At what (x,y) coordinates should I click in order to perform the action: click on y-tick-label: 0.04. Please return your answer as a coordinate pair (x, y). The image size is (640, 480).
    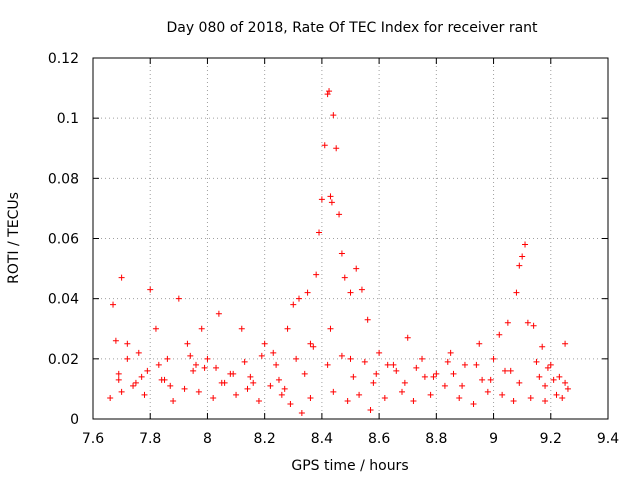
    Looking at the image, I should click on (63, 300).